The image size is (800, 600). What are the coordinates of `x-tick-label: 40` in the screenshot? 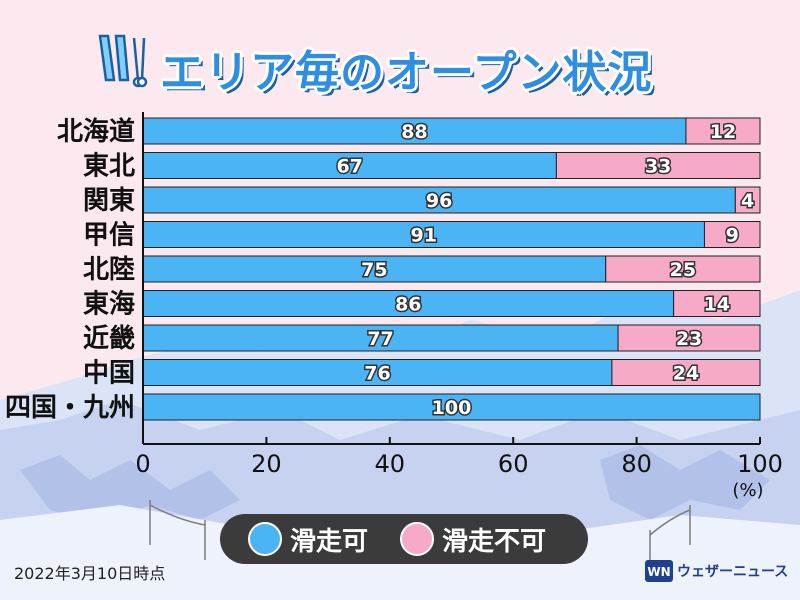 It's located at (390, 464).